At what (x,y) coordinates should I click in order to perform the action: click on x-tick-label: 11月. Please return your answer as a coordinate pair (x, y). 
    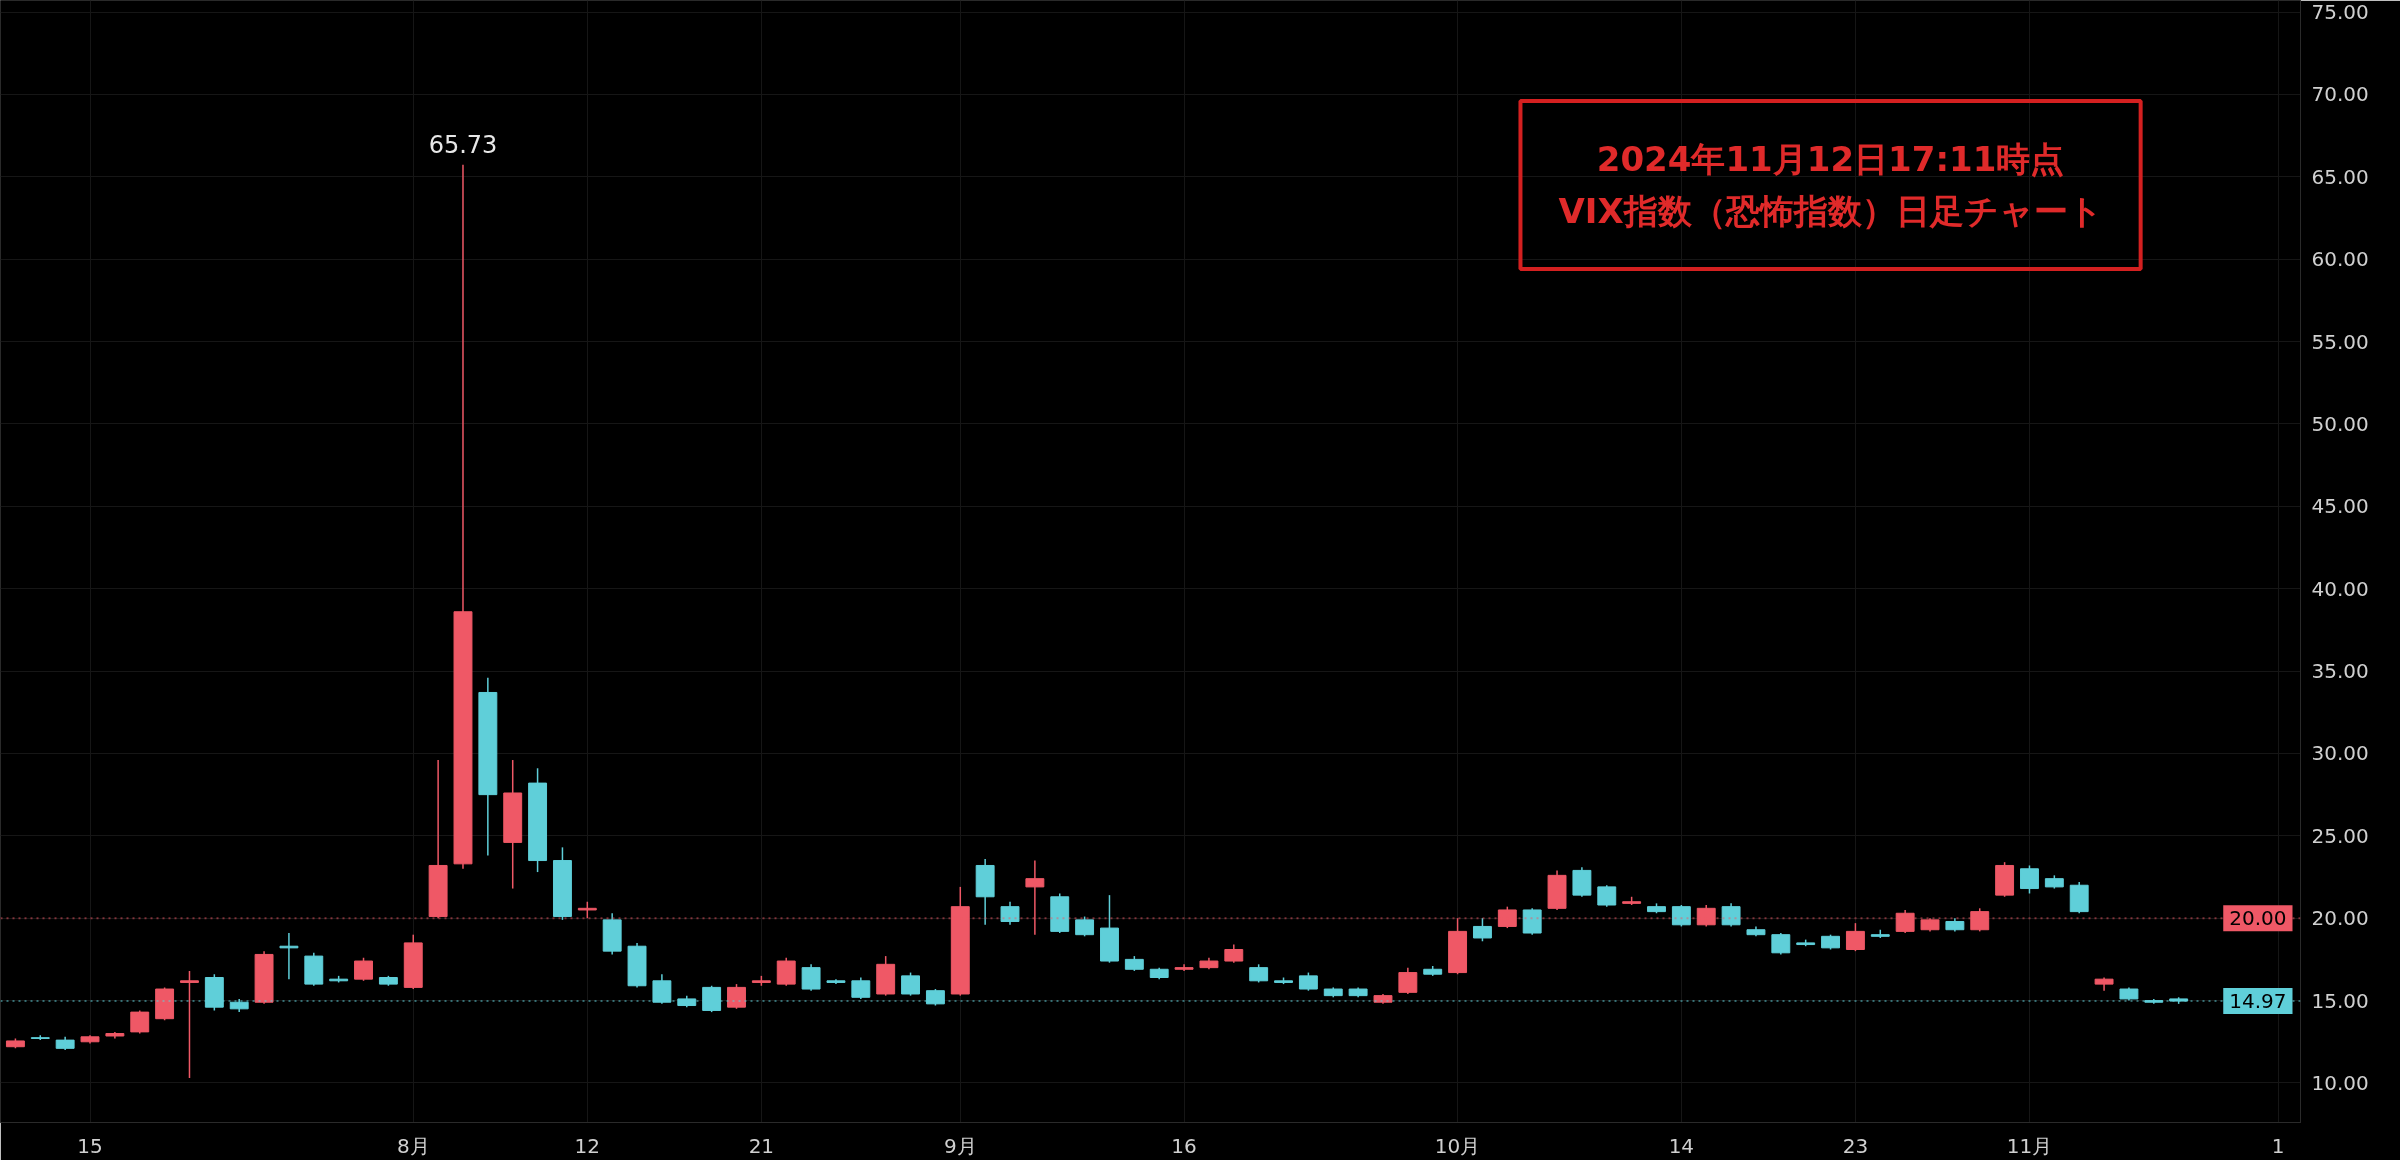
    Looking at the image, I should click on (2029, 1145).